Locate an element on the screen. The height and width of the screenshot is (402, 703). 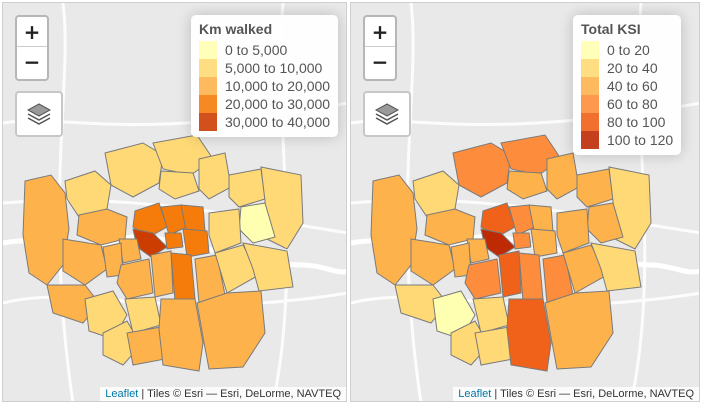
legend-label: 10,000 to 20,000 is located at coordinates (278, 86).